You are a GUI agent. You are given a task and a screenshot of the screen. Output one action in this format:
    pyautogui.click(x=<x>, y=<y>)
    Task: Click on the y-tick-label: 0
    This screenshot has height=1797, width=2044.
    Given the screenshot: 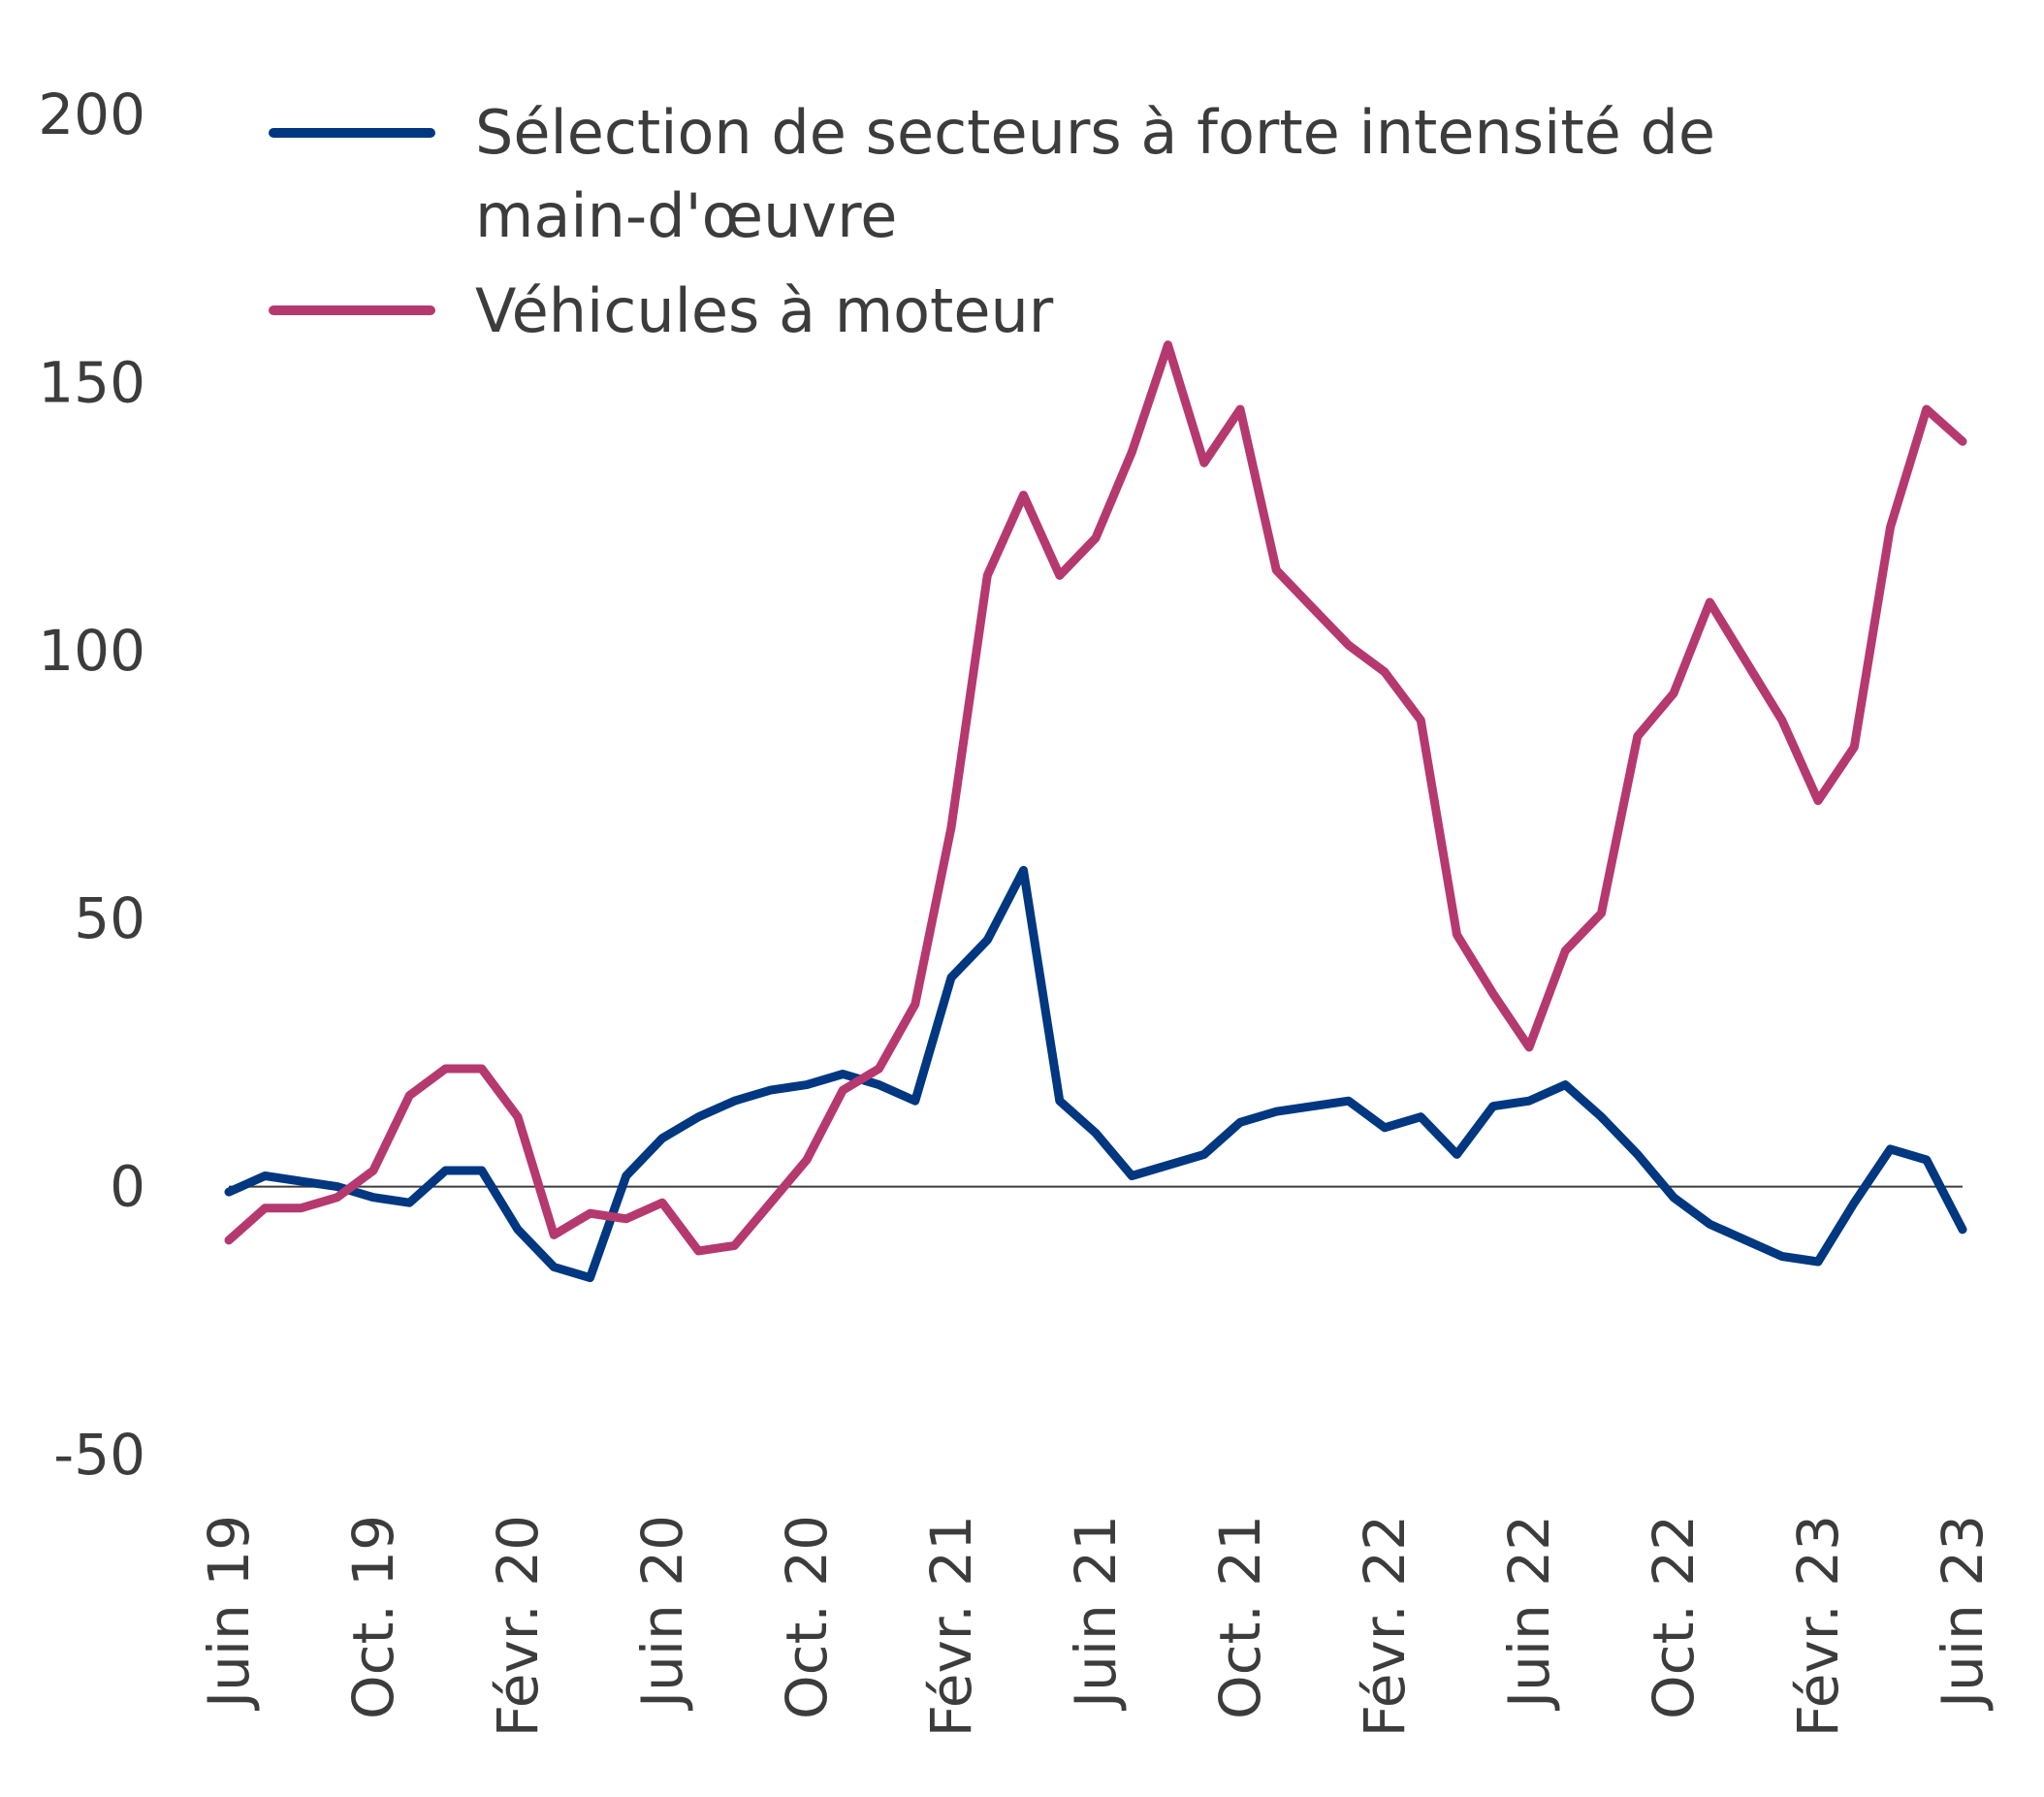 What is the action you would take?
    pyautogui.click(x=127, y=1187)
    